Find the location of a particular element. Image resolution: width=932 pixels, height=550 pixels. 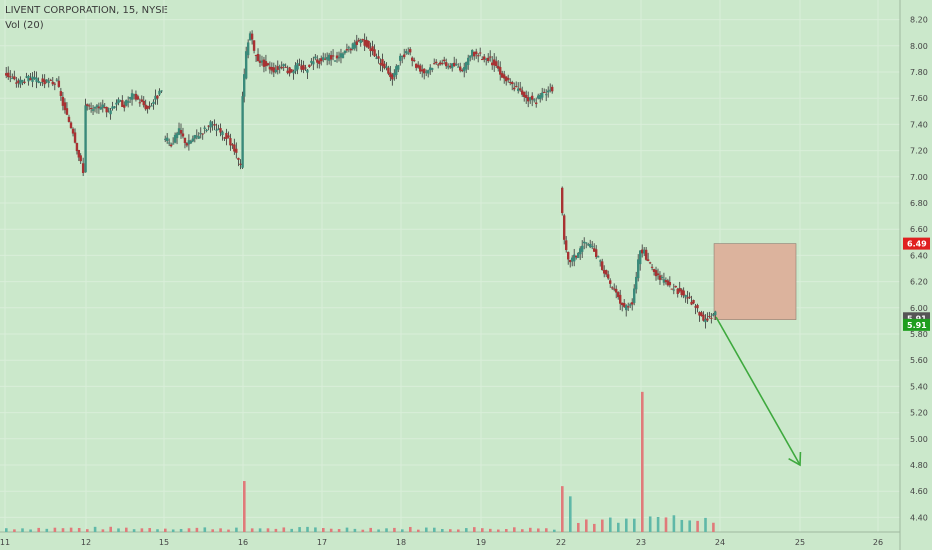

projection-arrow-head is located at coordinates (795, 459).